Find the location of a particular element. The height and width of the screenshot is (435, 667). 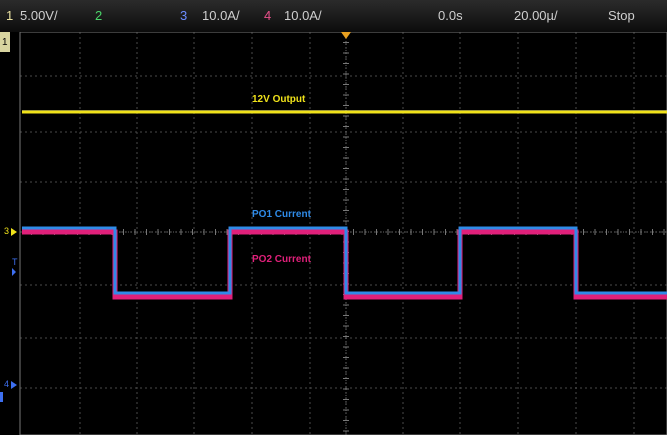

run-state: Stop is located at coordinates (621, 15).